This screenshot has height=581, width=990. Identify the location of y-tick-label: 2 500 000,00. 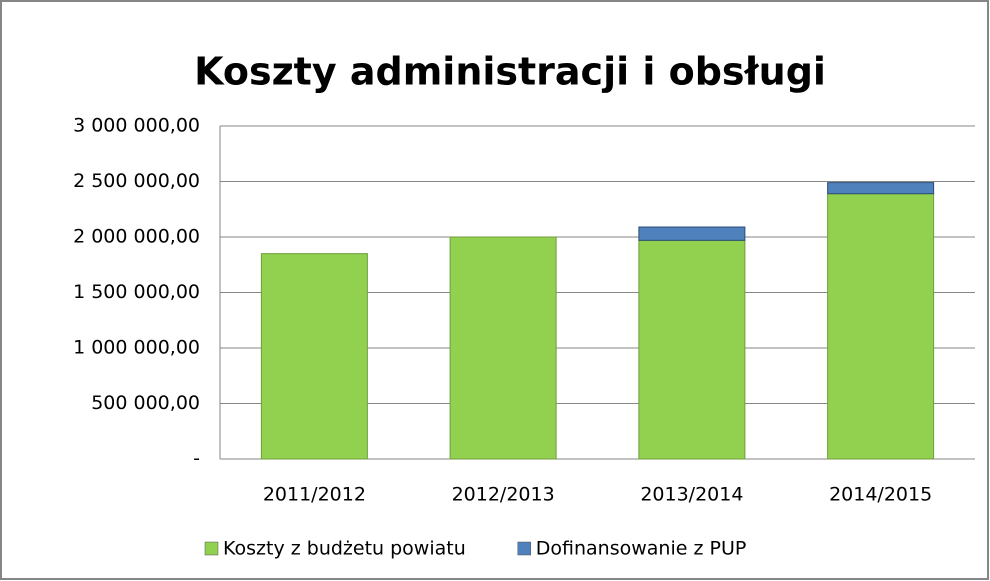
(136, 181).